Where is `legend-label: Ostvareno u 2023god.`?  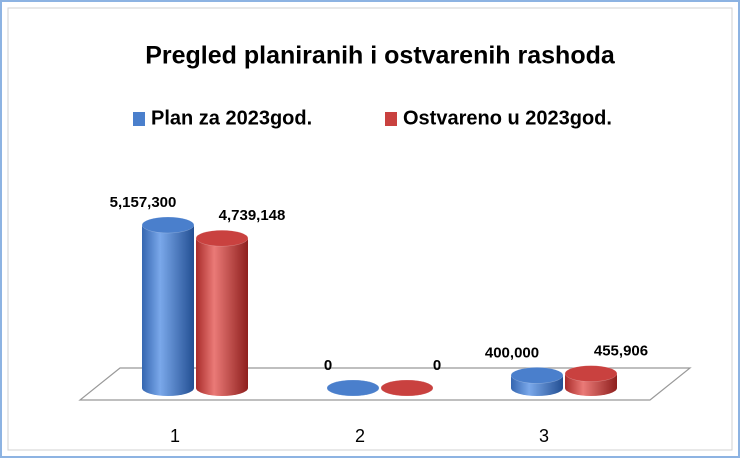 legend-label: Ostvareno u 2023god. is located at coordinates (507, 118).